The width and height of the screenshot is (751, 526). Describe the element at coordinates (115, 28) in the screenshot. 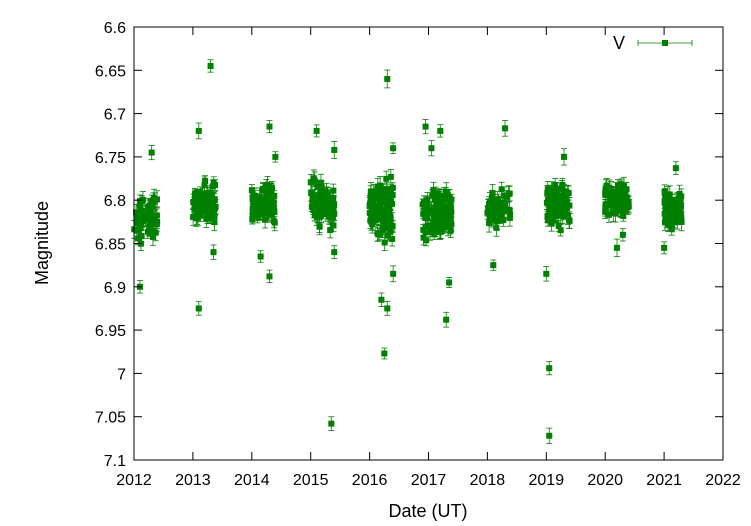

I see `y-tick-label: 6.6` at that location.